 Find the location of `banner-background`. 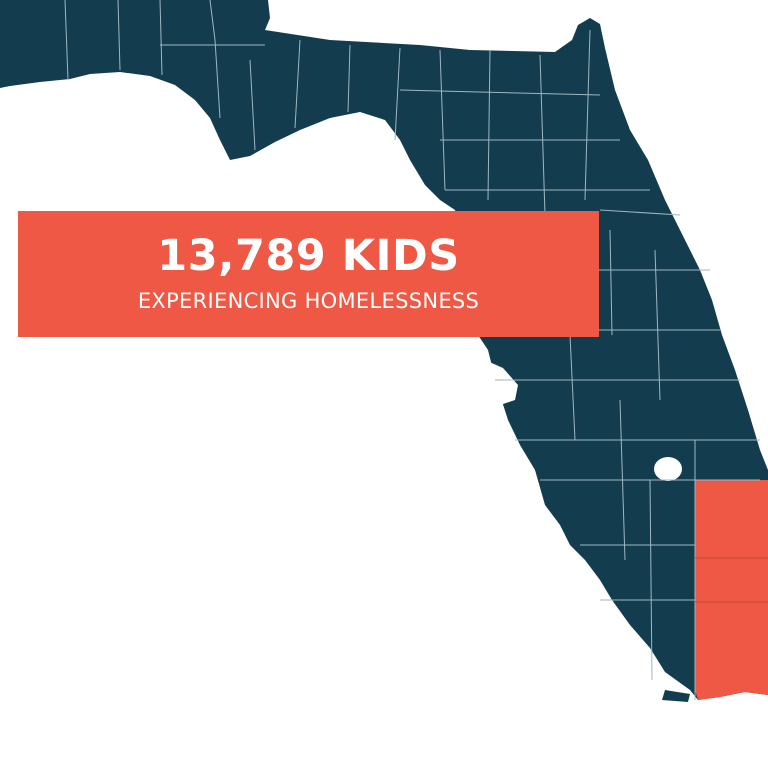

banner-background is located at coordinates (308, 274).